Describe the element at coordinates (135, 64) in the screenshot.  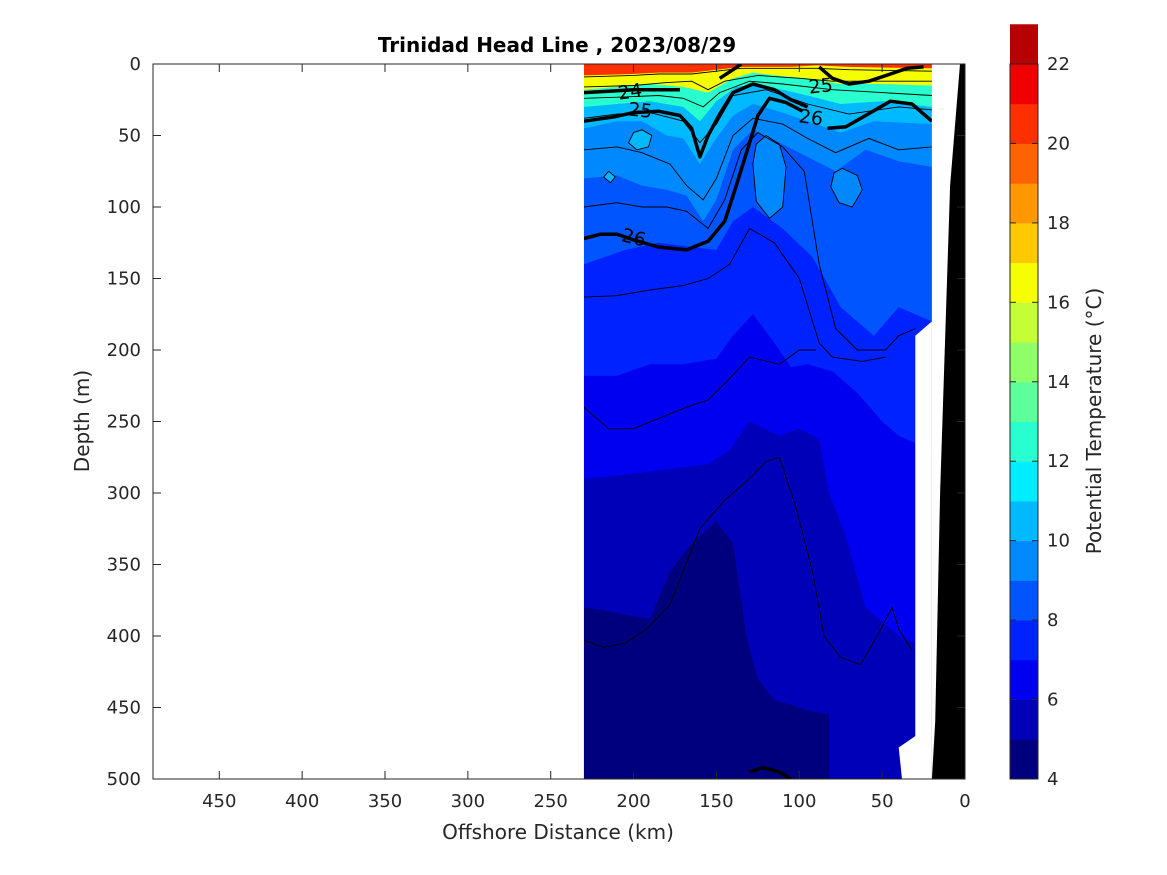
I see `y-tick-label: 0` at that location.